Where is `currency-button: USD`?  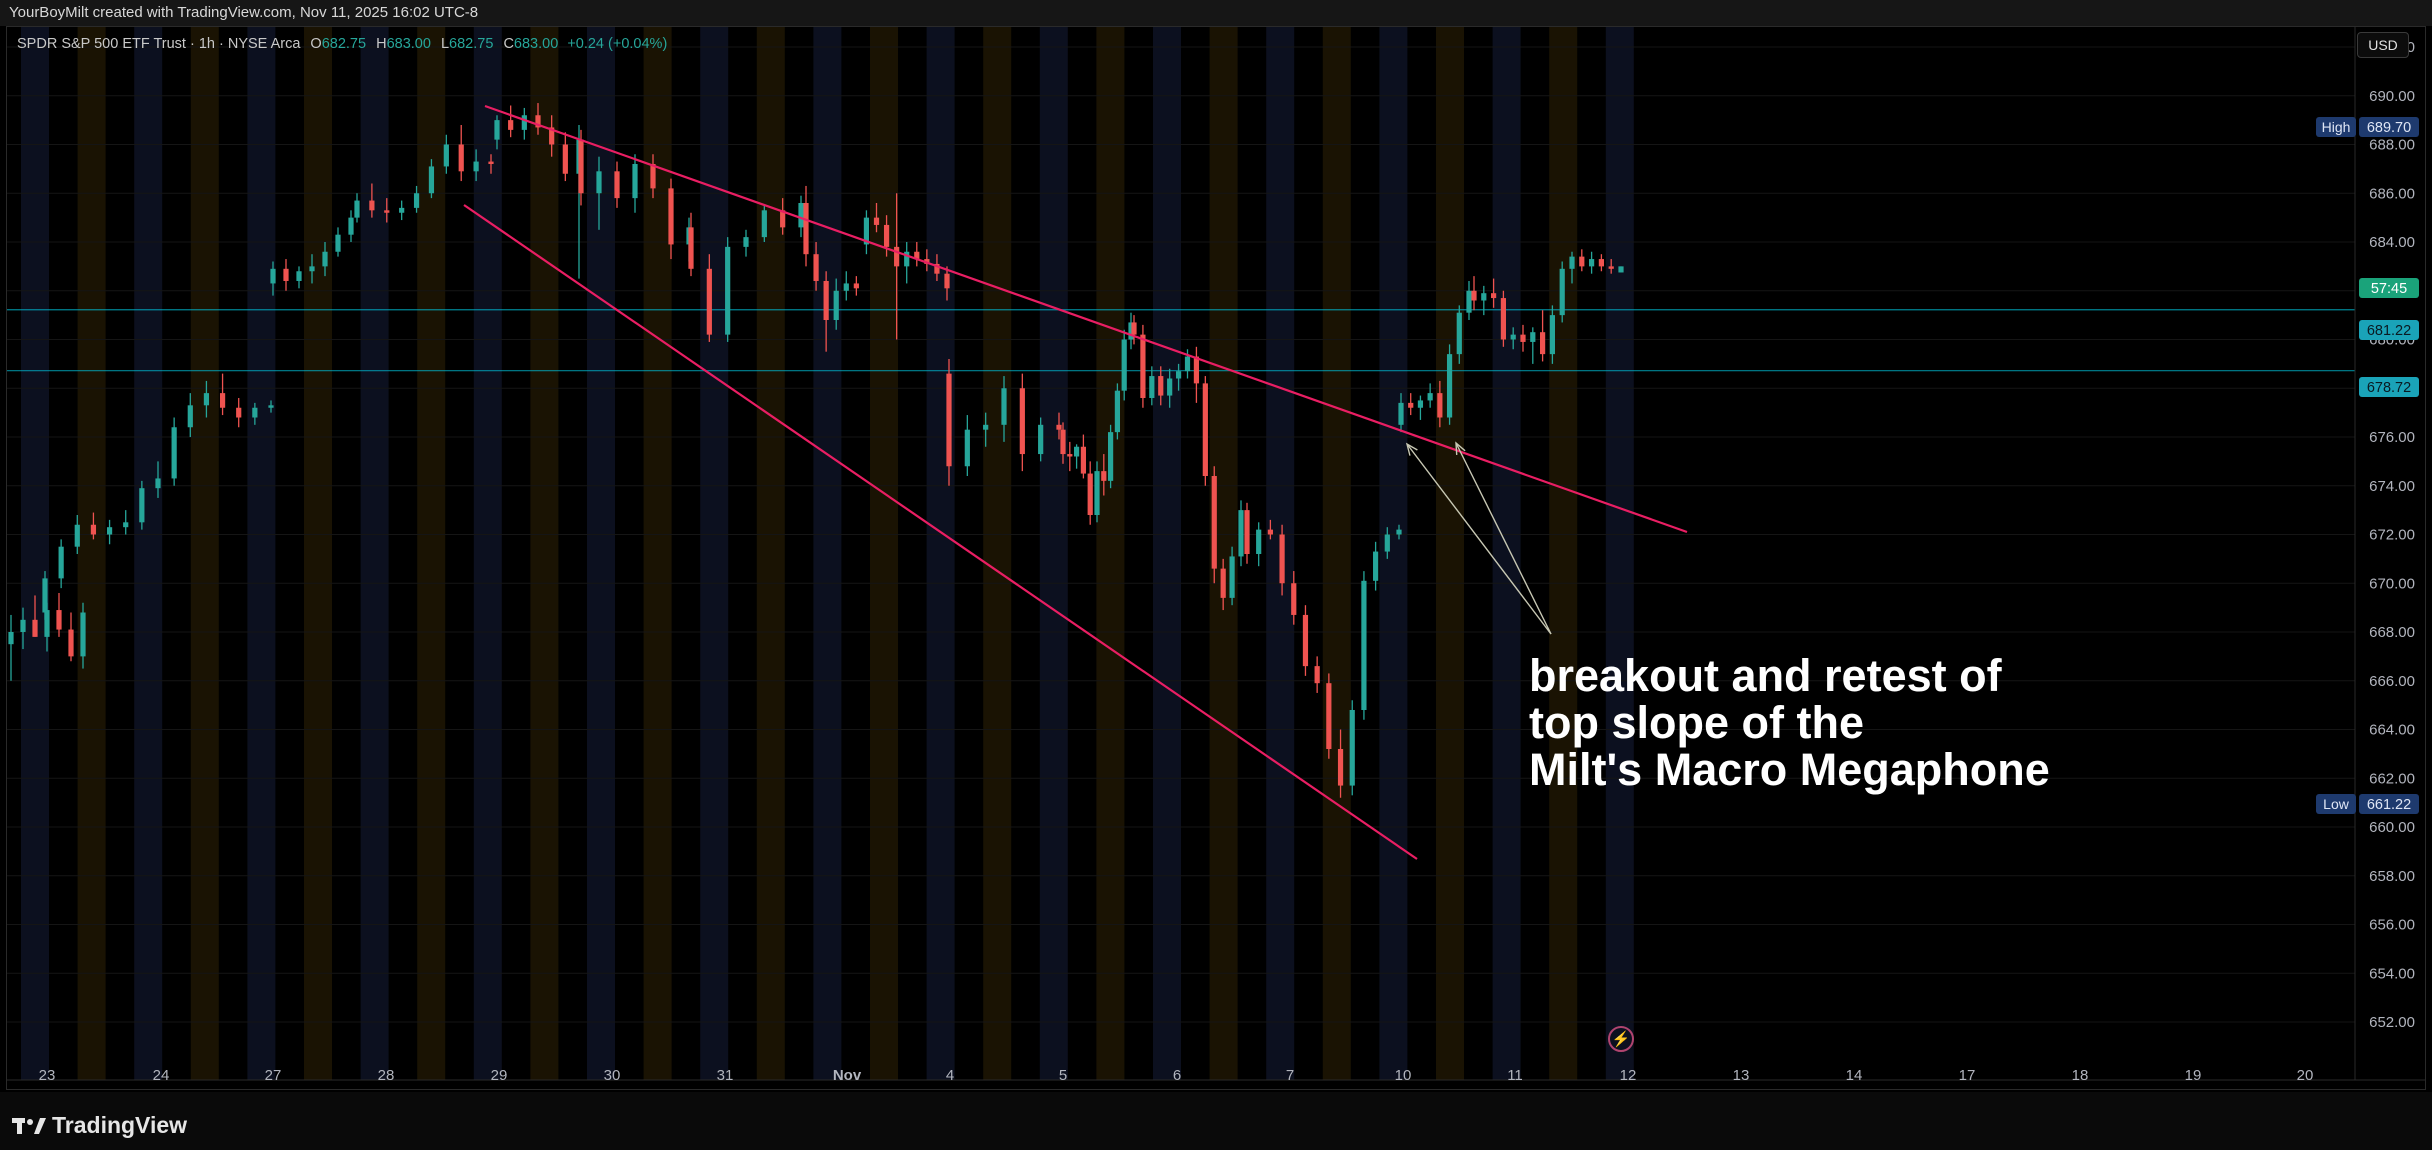
currency-button: USD is located at coordinates (2383, 45).